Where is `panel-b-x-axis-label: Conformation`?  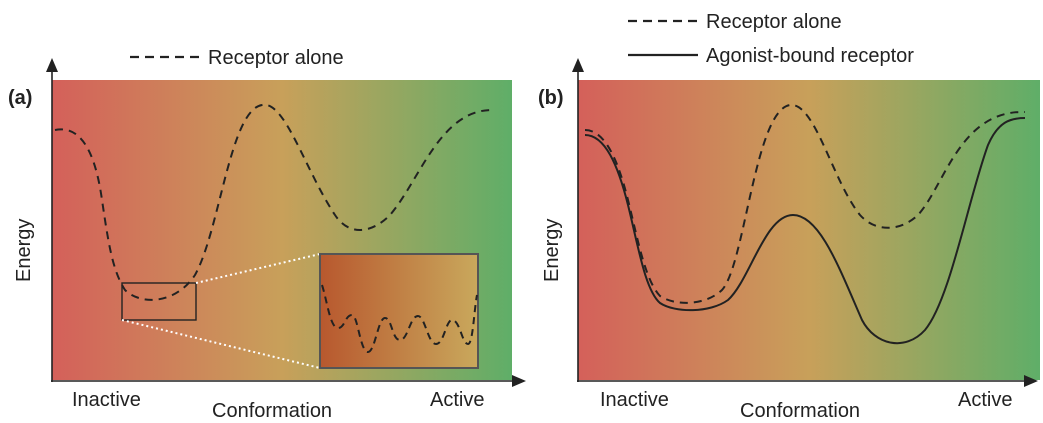 panel-b-x-axis-label: Conformation is located at coordinates (800, 411).